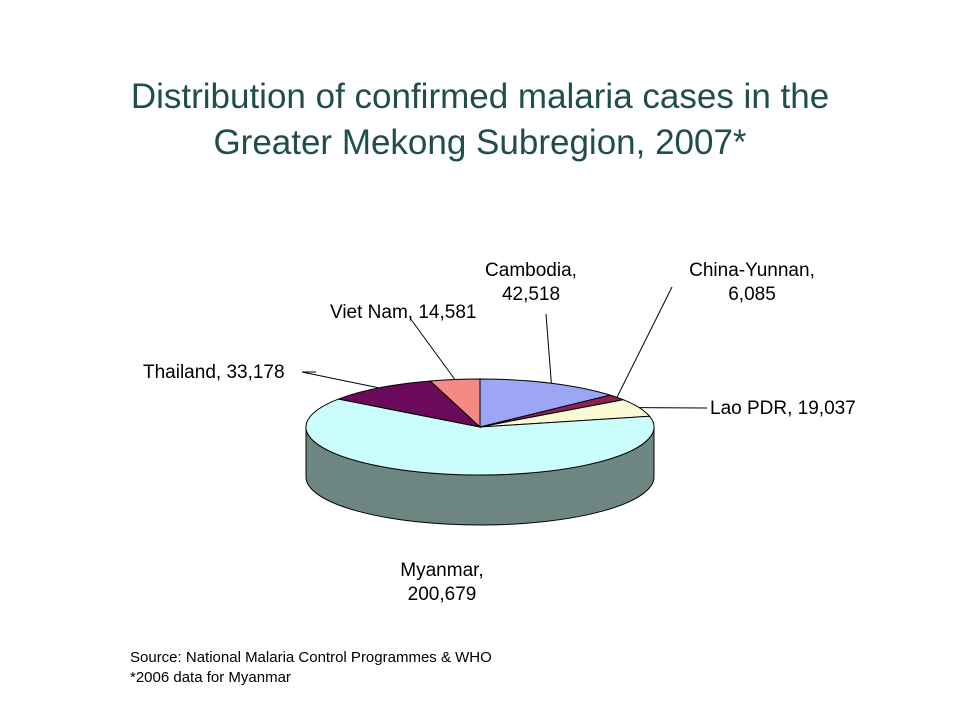 The height and width of the screenshot is (720, 960). I want to click on data-label-line: Thailand, 33,178, so click(214, 372).